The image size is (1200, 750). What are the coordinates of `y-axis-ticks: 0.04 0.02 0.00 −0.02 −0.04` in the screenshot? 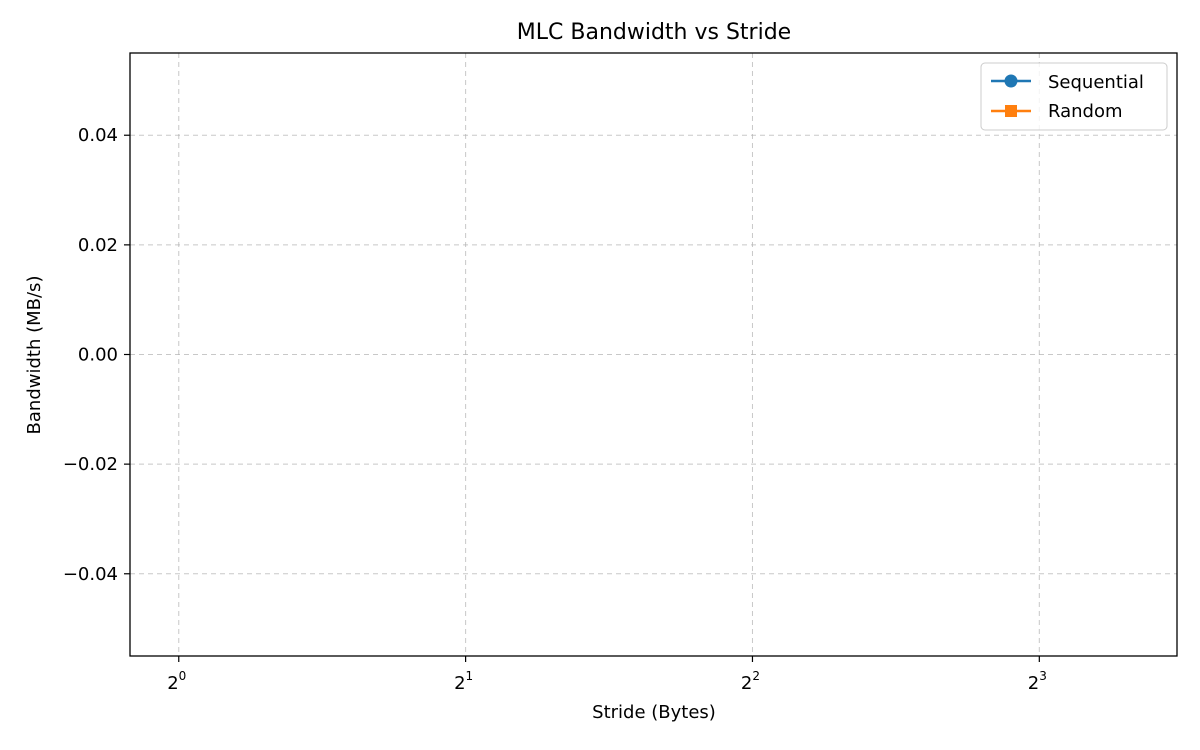 It's located at (96, 355).